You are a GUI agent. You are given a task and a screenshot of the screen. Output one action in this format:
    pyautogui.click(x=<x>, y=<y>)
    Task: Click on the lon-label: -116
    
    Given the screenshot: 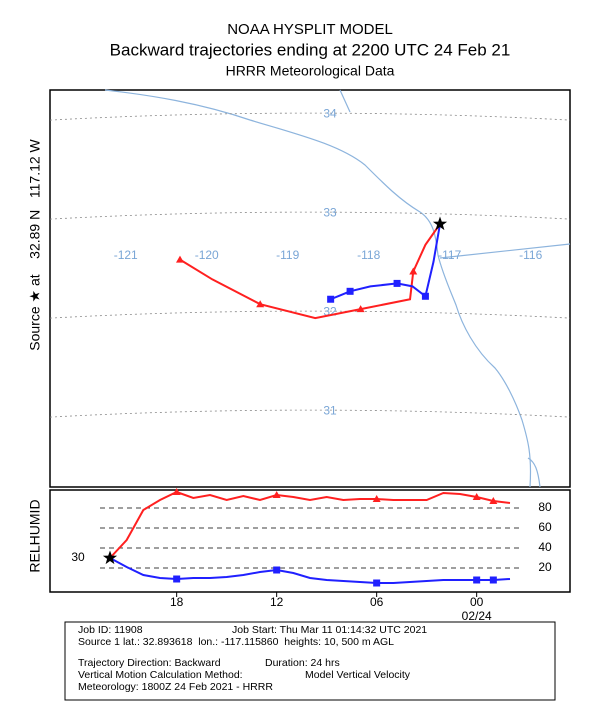 What is the action you would take?
    pyautogui.click(x=530, y=255)
    